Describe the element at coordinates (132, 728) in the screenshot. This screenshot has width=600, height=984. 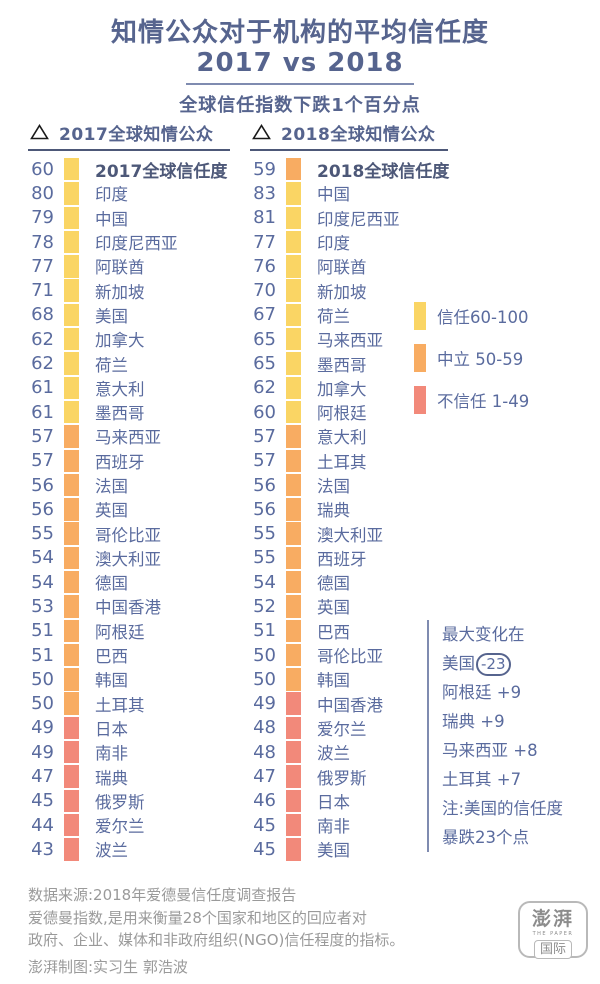
I see `score-row: 49 日本` at that location.